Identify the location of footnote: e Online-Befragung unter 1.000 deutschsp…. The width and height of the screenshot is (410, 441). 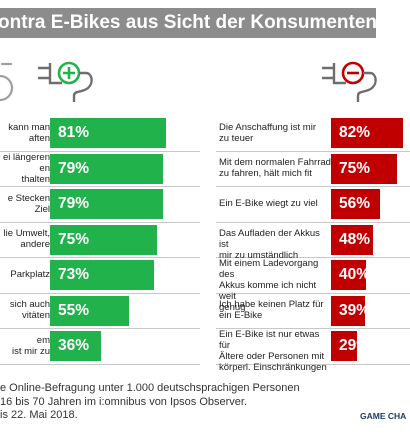
(150, 401).